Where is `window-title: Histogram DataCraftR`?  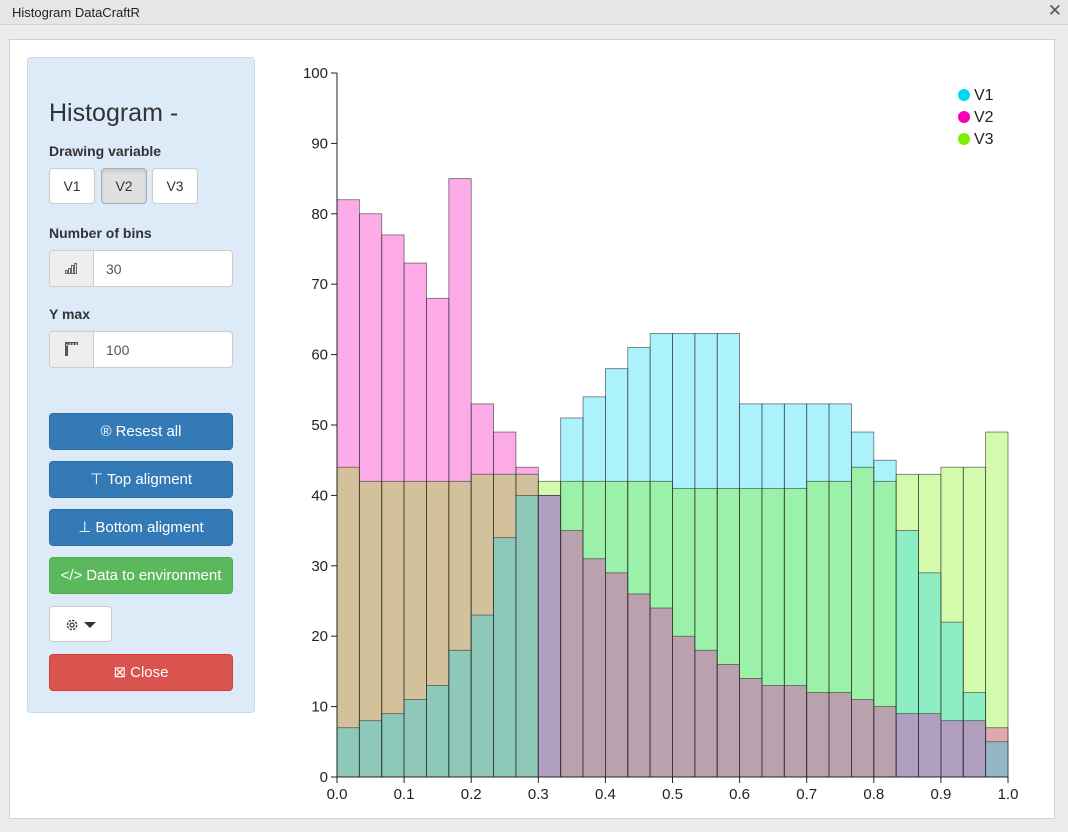 window-title: Histogram DataCraftR is located at coordinates (76, 12).